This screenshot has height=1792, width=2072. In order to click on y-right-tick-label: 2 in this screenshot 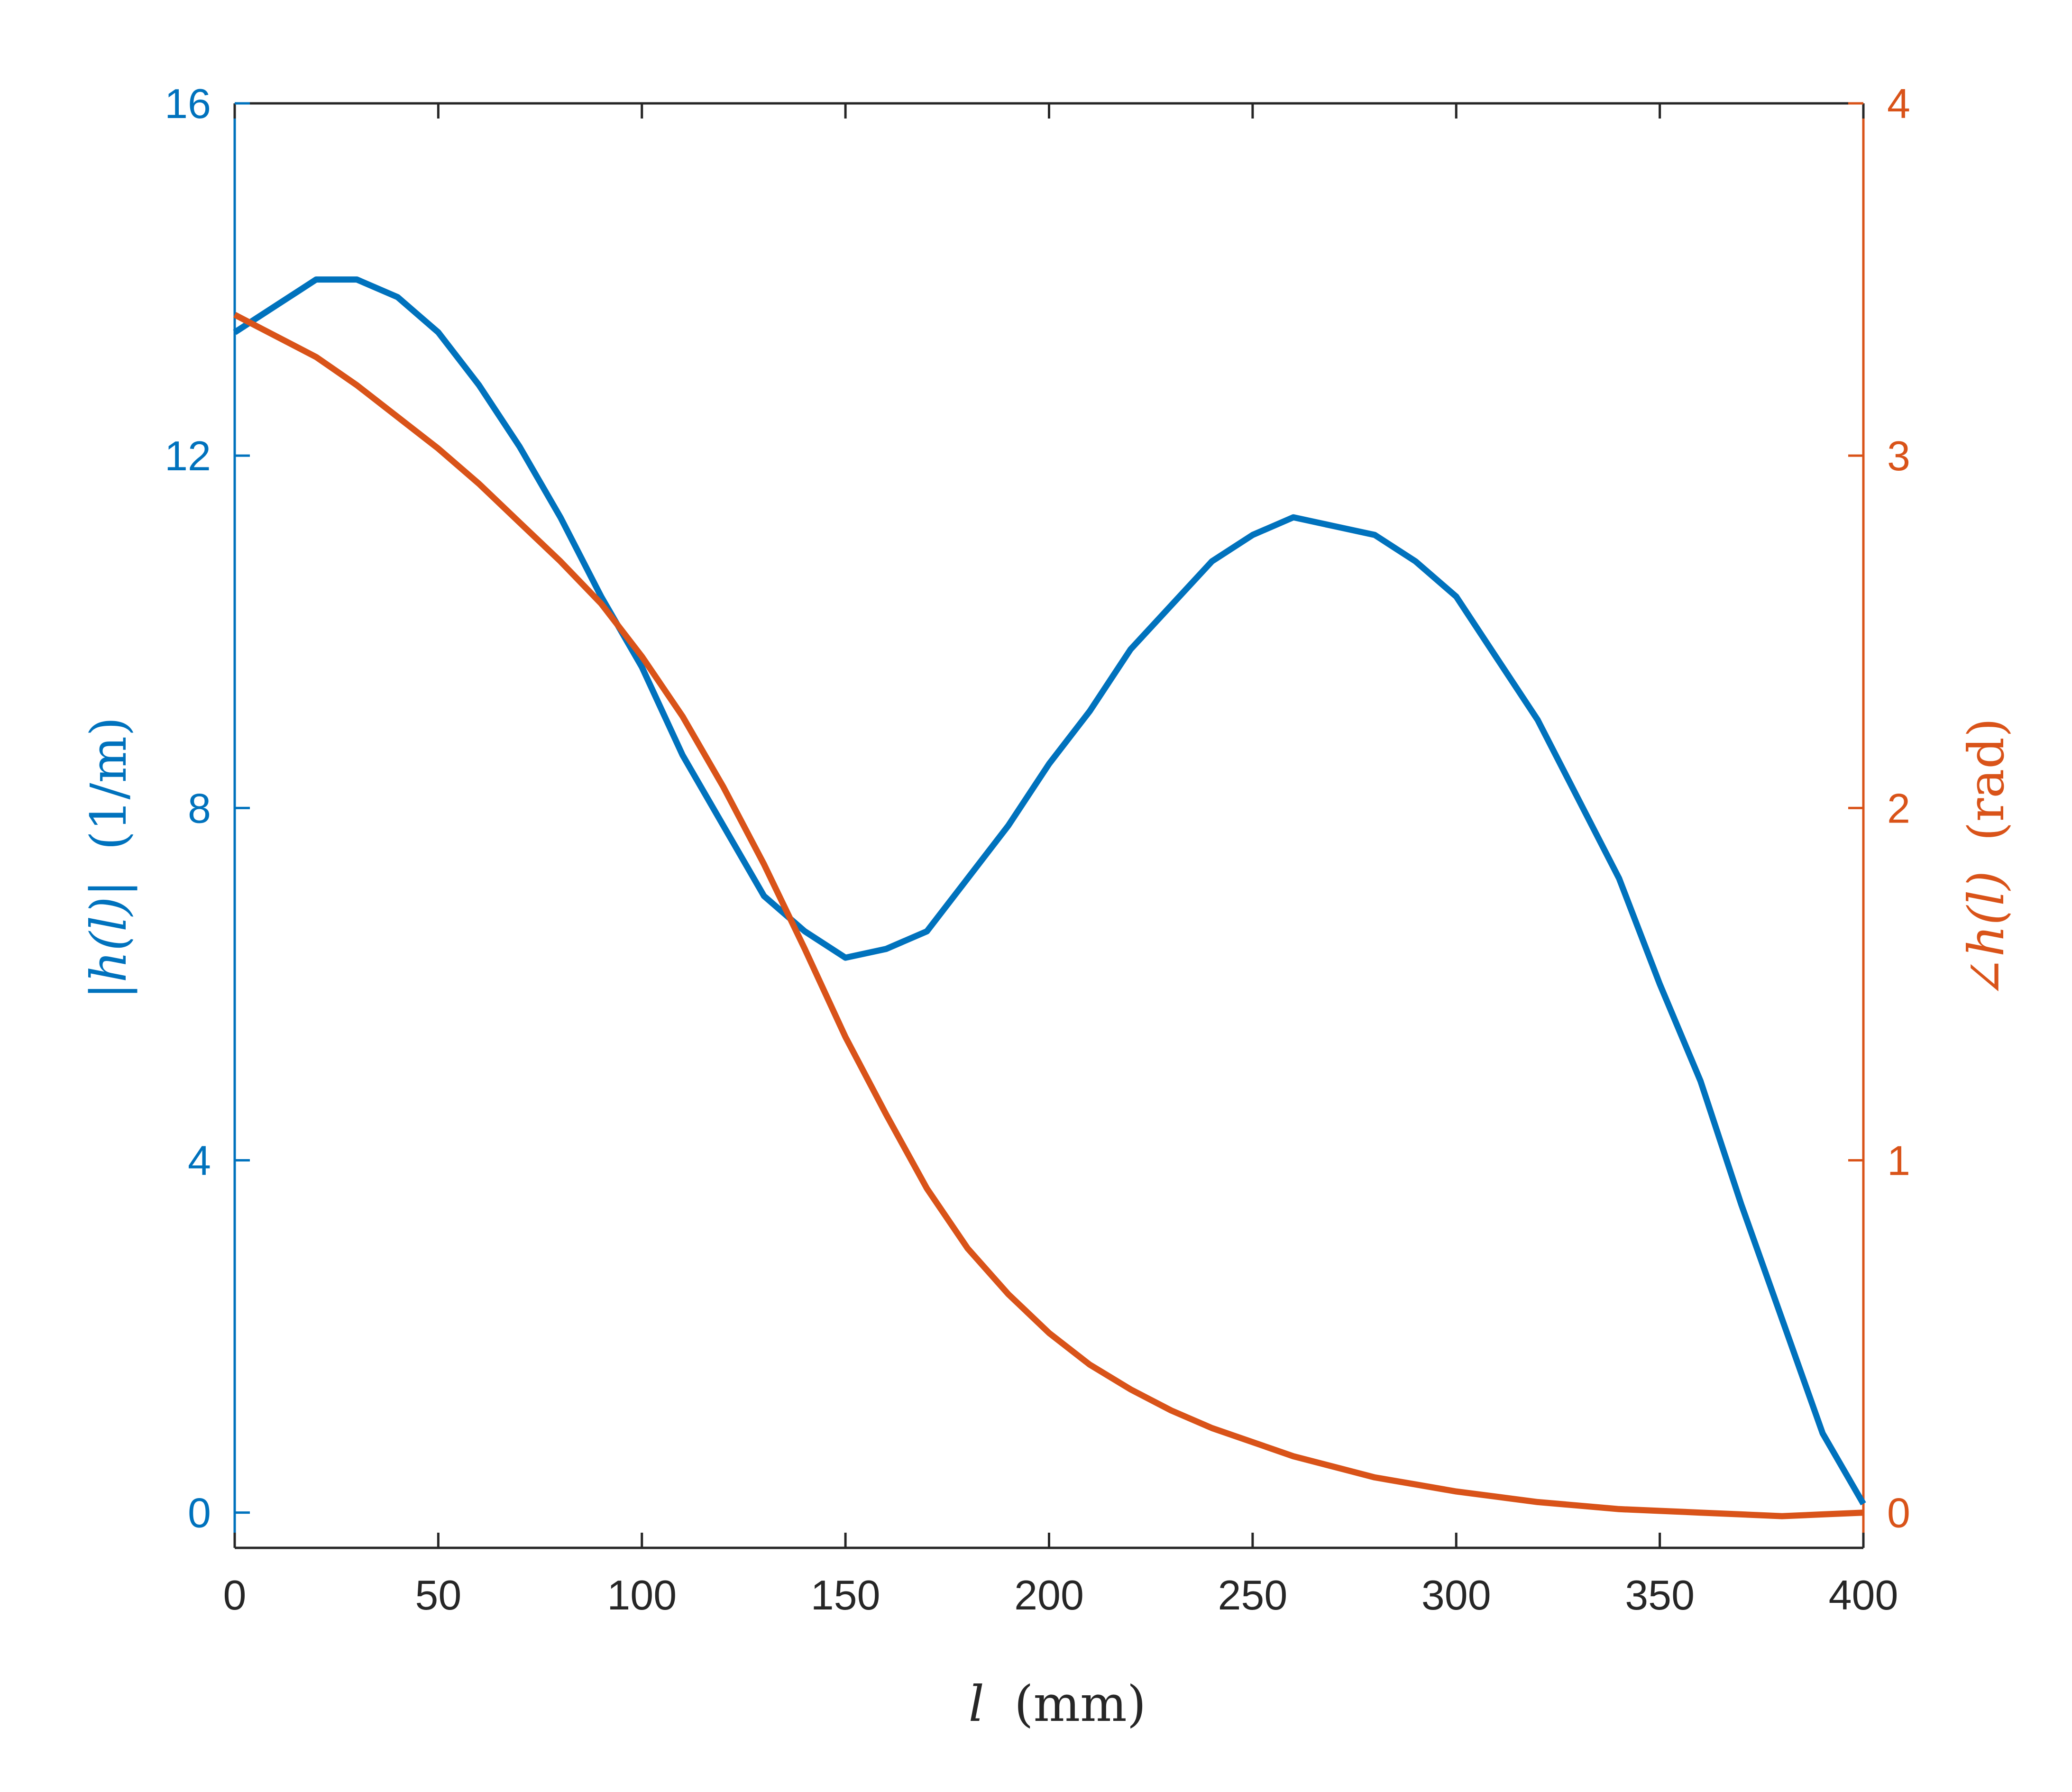, I will do `click(1898, 808)`.